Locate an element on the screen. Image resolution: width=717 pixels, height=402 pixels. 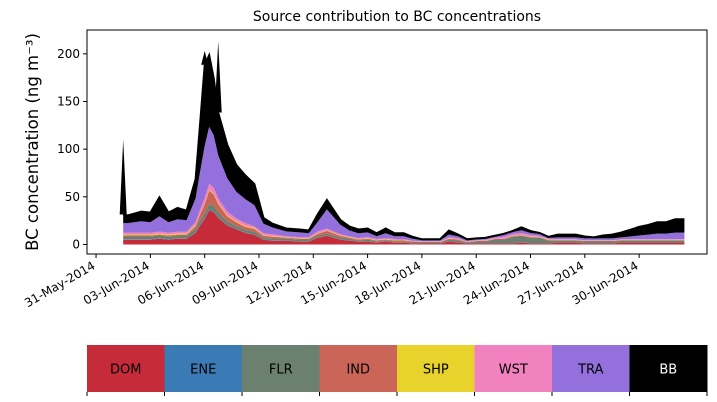
legend-swatch-flr is located at coordinates (281, 368).